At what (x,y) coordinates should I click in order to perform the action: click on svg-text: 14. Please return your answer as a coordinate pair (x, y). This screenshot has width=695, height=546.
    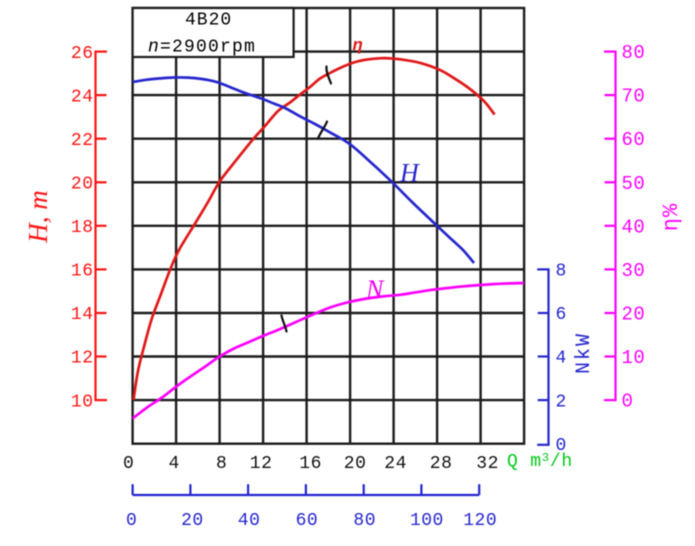
    Looking at the image, I should click on (82, 315).